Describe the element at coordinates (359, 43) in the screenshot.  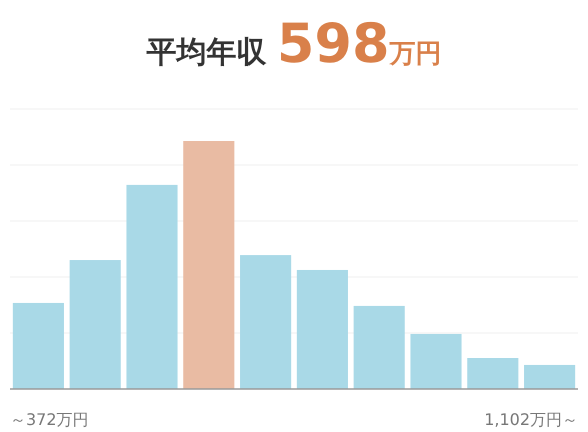
I see `chart-subtitle: 598万円` at that location.